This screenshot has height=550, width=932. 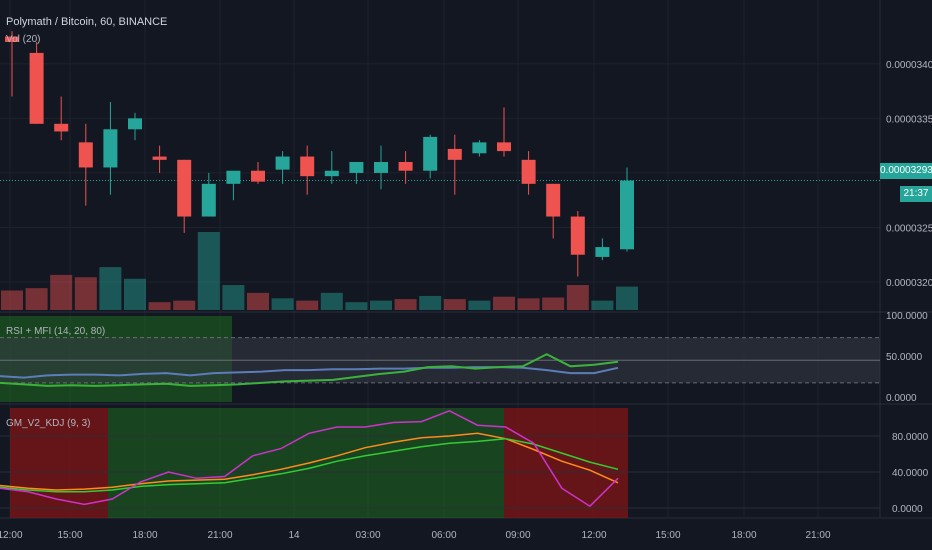 I want to click on time-tick-label: 14, so click(x=294, y=535).